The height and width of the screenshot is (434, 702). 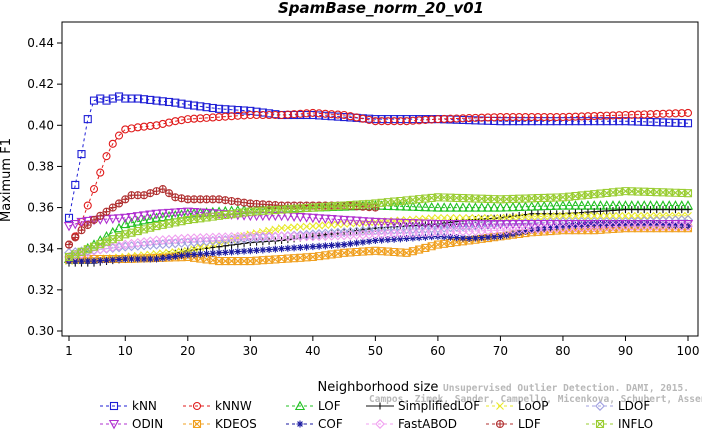 I want to click on y-tick-label-1: 0.32, so click(x=40, y=290).